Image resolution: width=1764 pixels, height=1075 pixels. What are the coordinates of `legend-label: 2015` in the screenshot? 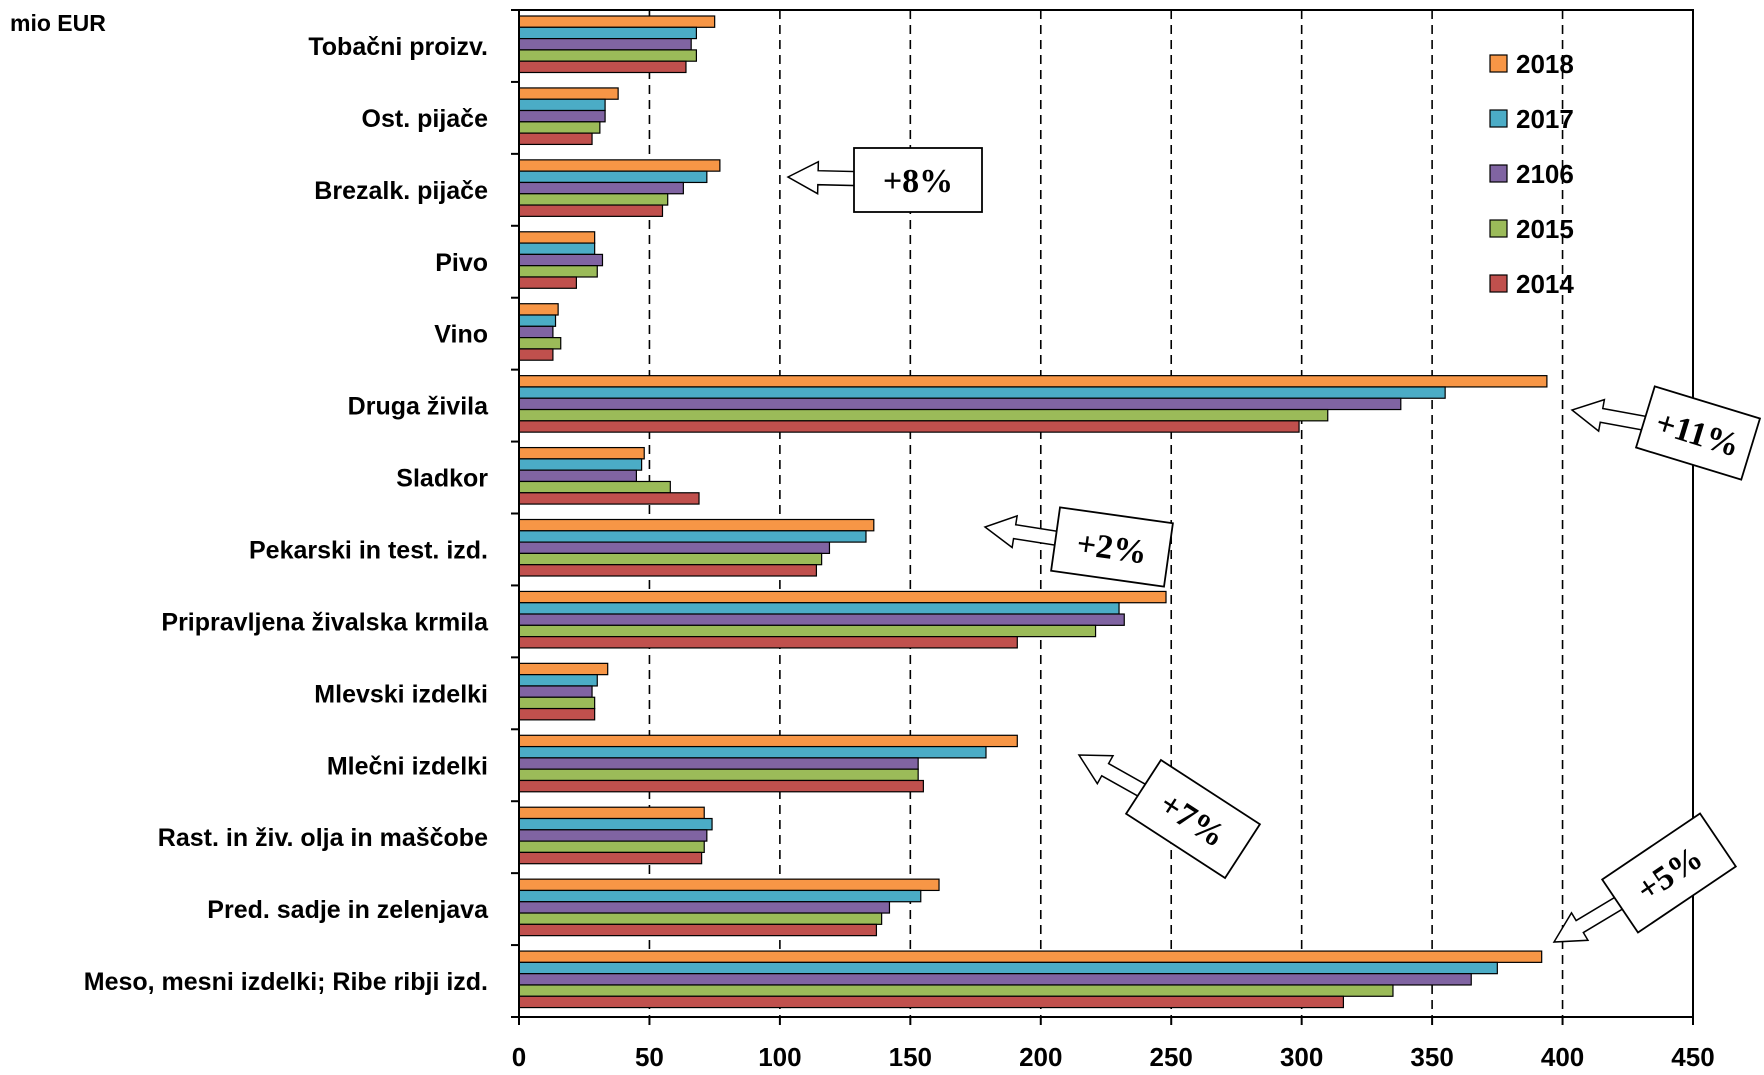 It's located at (1545, 229).